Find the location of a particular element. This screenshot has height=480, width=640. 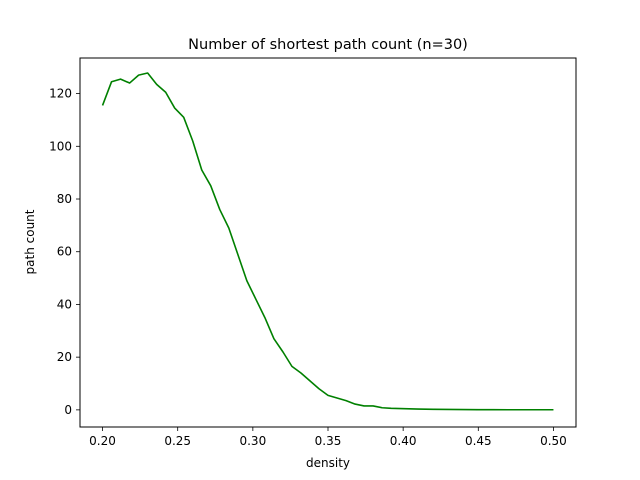

x-tick-label: 0.30 is located at coordinates (252, 441).